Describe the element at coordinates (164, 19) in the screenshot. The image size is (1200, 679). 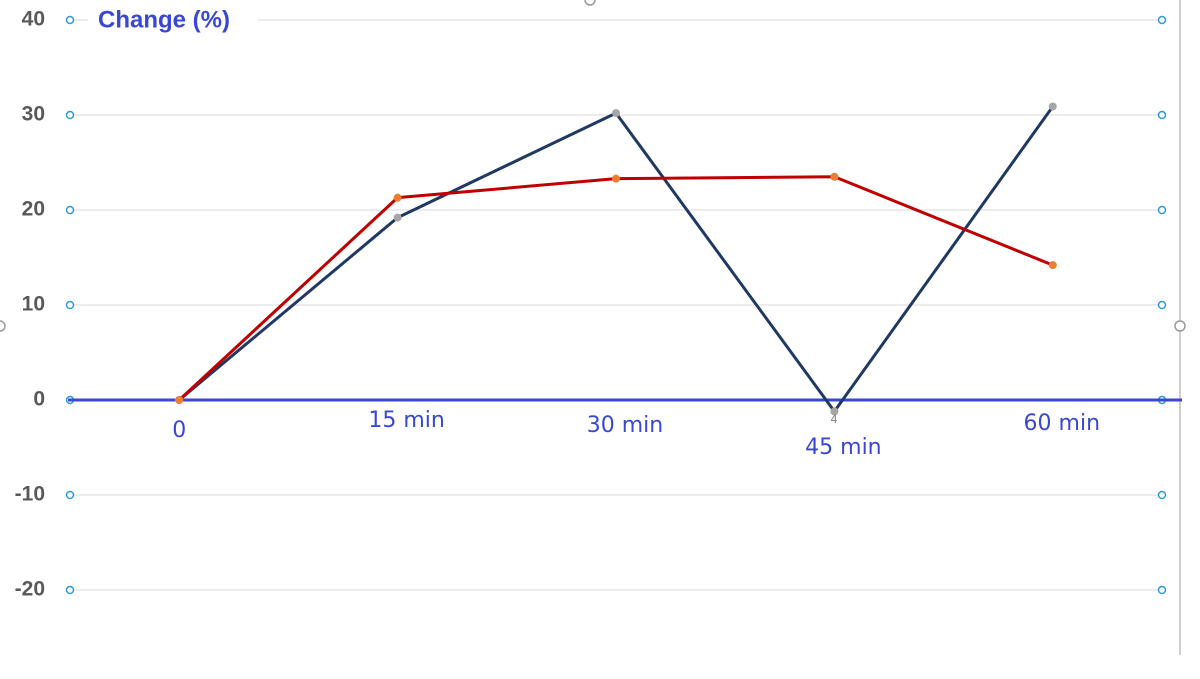
I see `chart-title: Change (%)` at that location.